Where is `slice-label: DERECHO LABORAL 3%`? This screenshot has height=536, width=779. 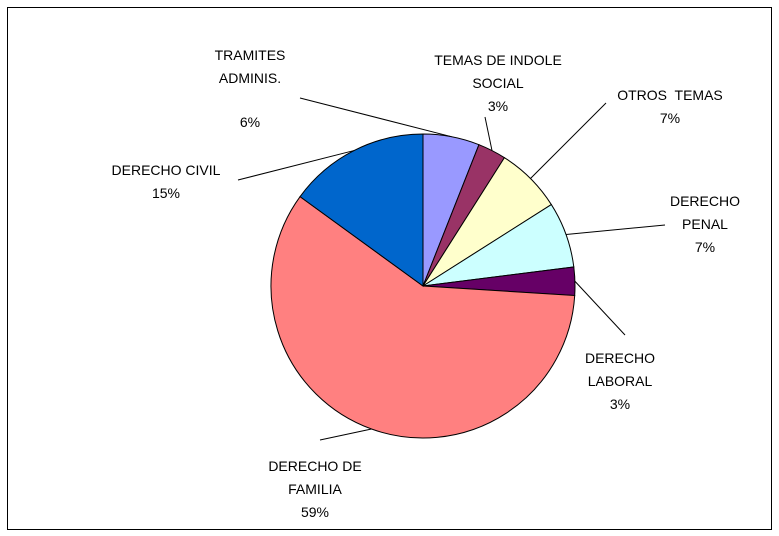 slice-label: DERECHO LABORAL 3% is located at coordinates (620, 381).